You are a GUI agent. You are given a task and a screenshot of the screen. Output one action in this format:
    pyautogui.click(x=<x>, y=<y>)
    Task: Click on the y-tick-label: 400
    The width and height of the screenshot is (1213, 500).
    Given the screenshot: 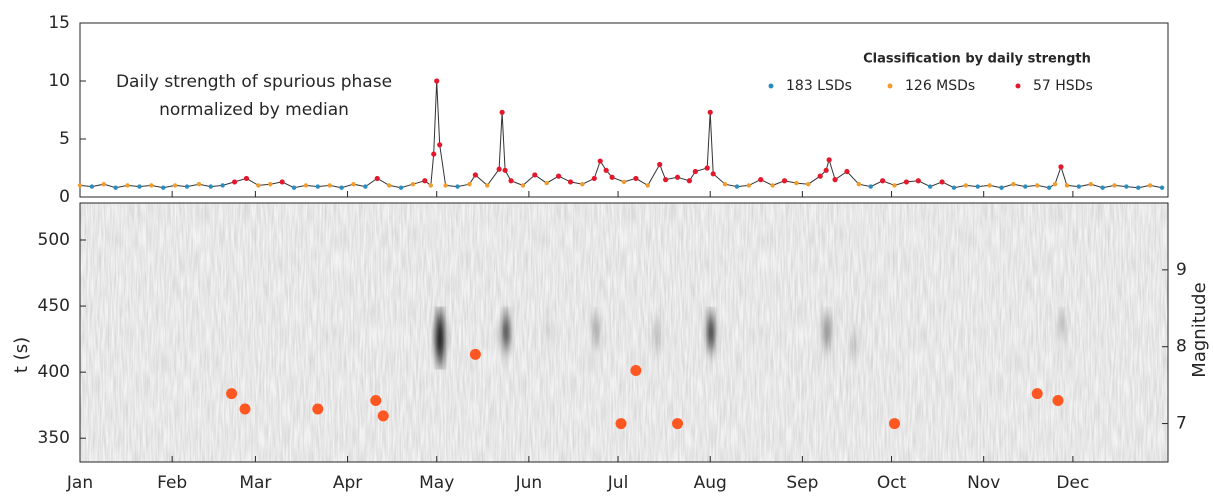 What is the action you would take?
    pyautogui.click(x=54, y=372)
    